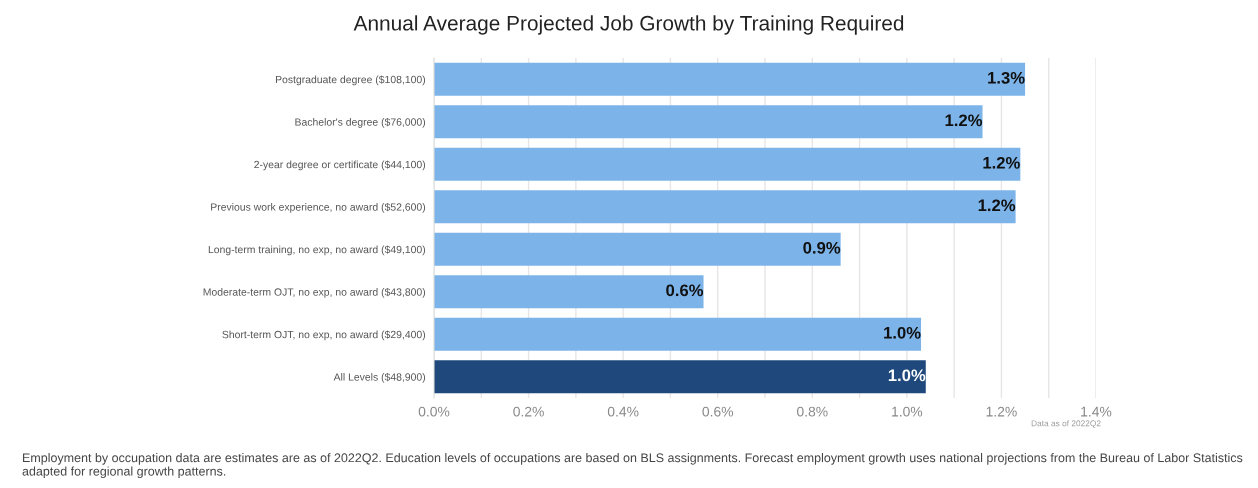  What do you see at coordinates (318, 207) in the screenshot?
I see `y-tick-label: Previous work experience, no award ($52,600)` at bounding box center [318, 207].